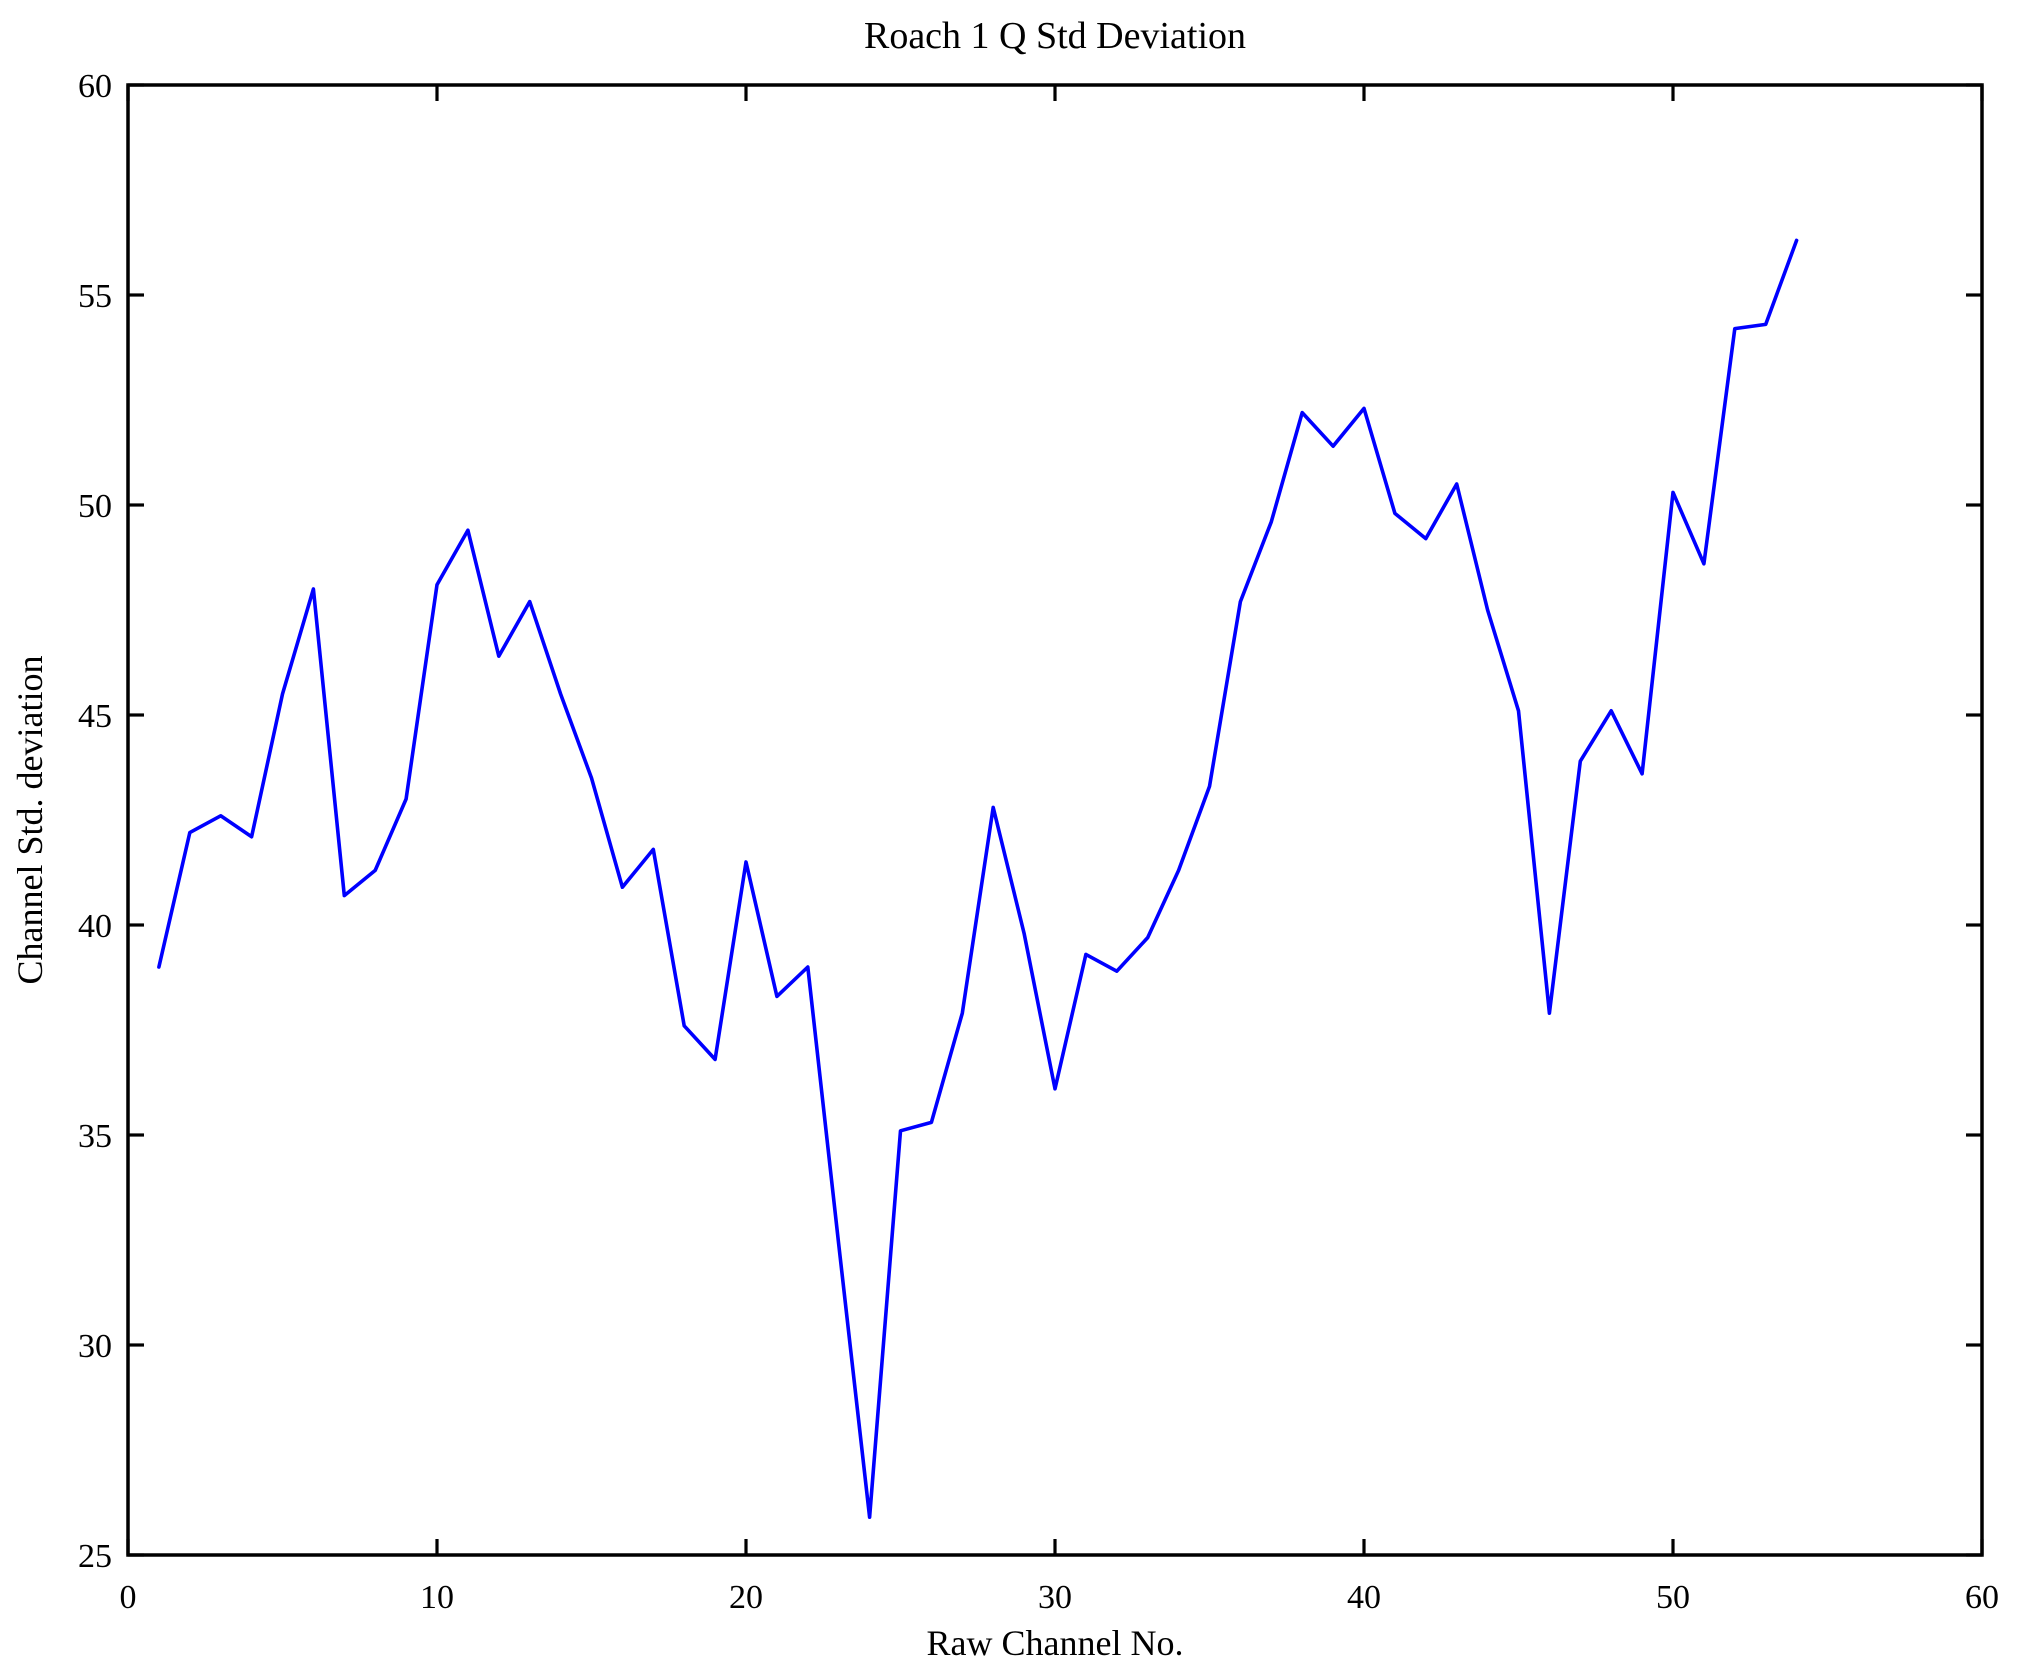 This screenshot has width=2025, height=1671. What do you see at coordinates (95, 926) in the screenshot?
I see `y-tick-label: 40` at bounding box center [95, 926].